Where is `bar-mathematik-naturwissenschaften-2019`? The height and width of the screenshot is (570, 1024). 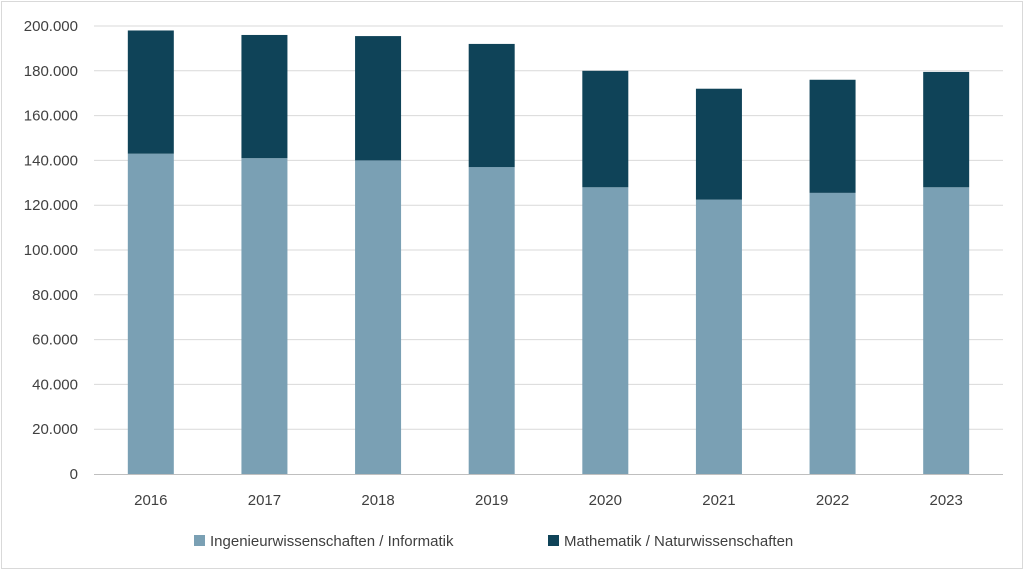 bar-mathematik-naturwissenschaften-2019 is located at coordinates (491, 105).